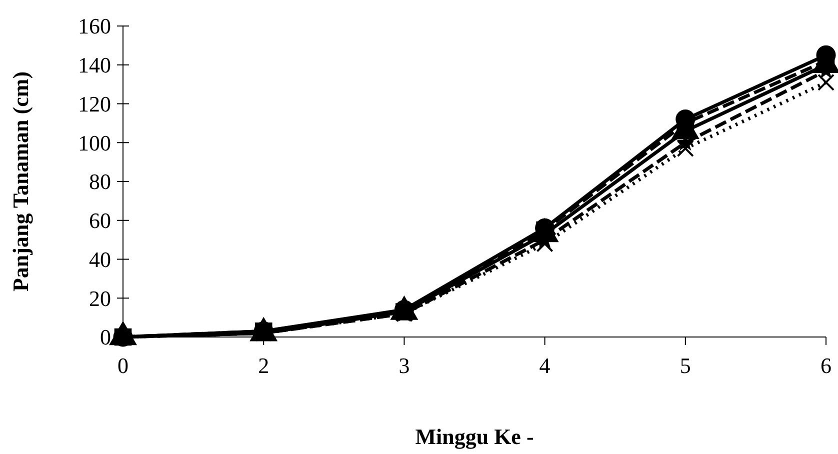 This screenshot has height=454, width=838. Describe the element at coordinates (826, 365) in the screenshot. I see `x-tick-label: 6` at that location.